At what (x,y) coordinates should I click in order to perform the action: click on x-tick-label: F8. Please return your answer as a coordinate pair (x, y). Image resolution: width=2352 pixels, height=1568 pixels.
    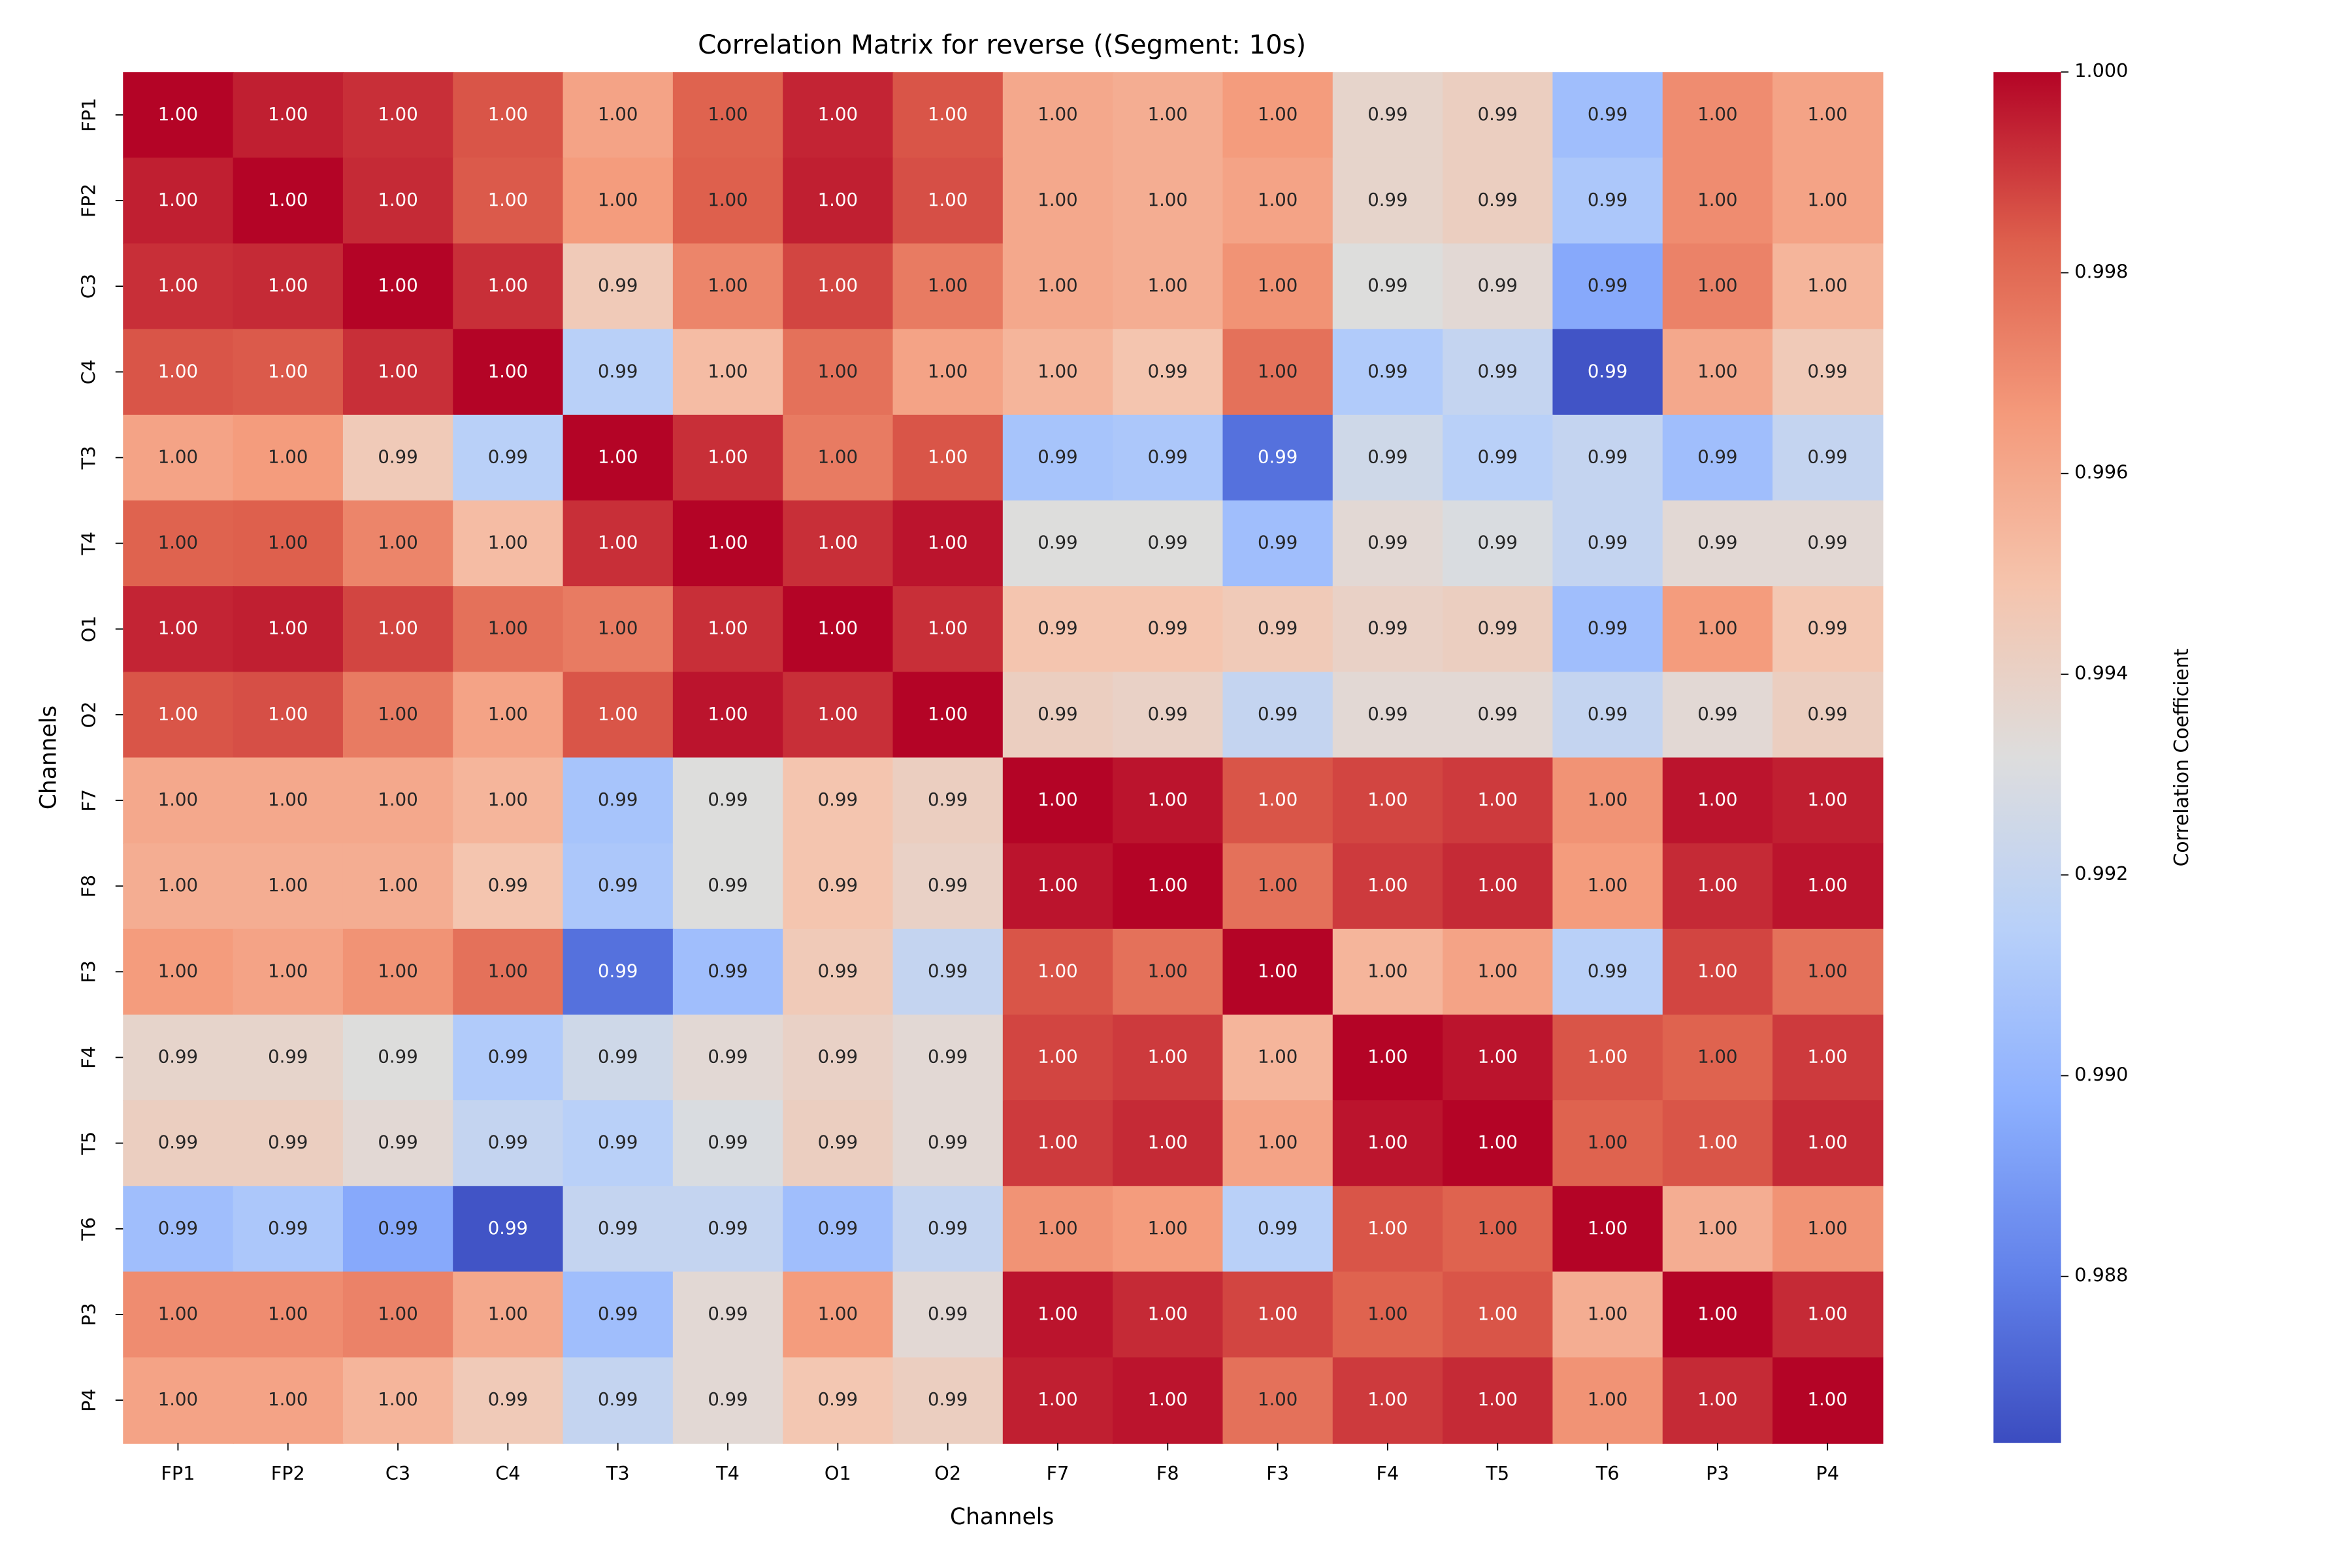
    Looking at the image, I should click on (1167, 1473).